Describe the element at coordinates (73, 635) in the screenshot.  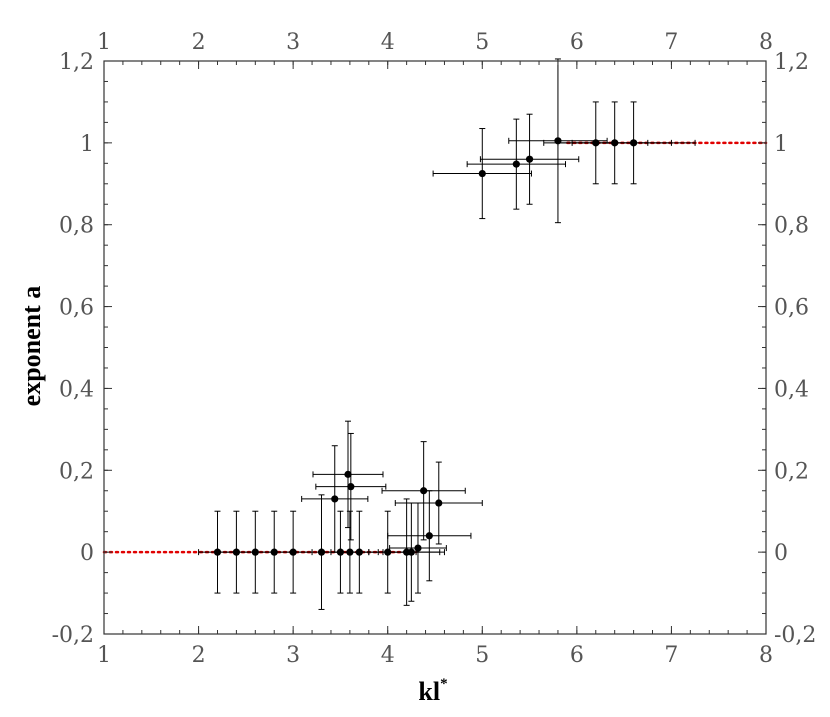
I see `y-tick-label: -0,2` at that location.